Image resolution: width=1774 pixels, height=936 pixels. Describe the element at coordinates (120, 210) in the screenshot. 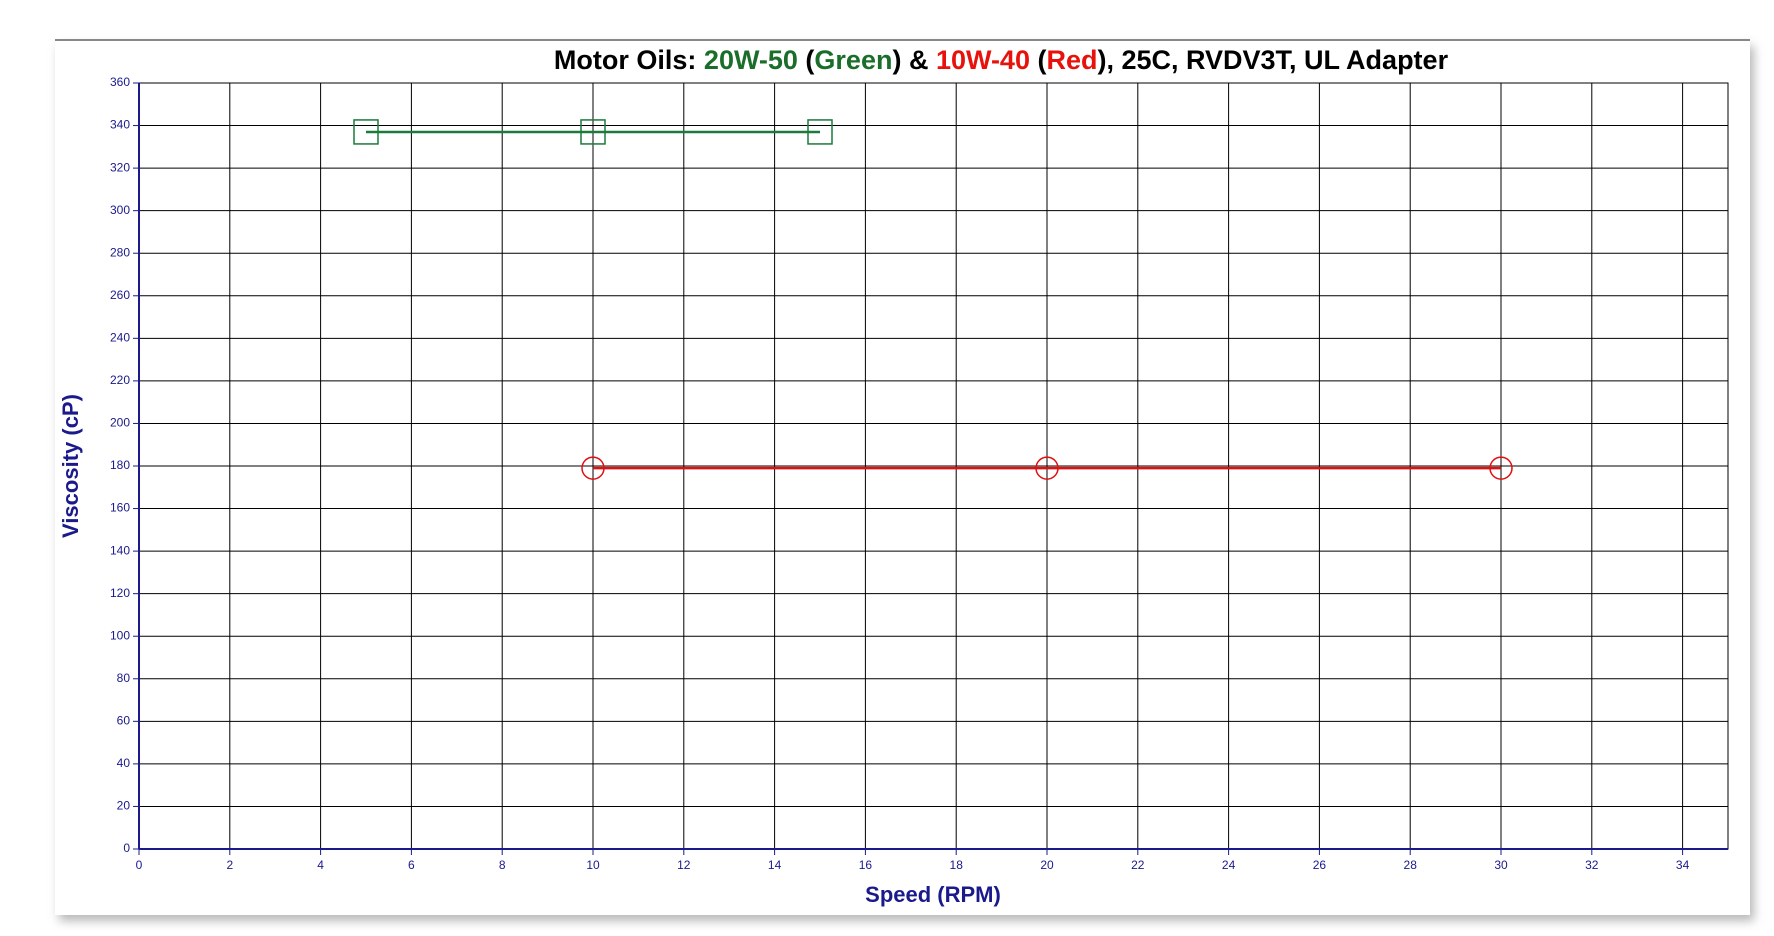

I see `y-tick-label: 300` at that location.